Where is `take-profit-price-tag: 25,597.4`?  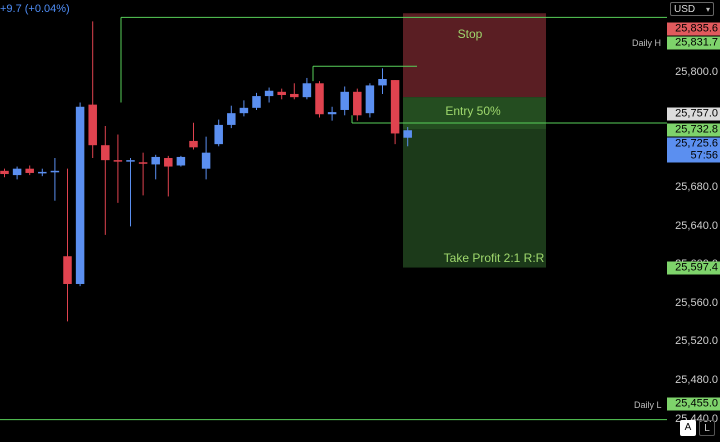 take-profit-price-tag: 25,597.4 is located at coordinates (693, 268).